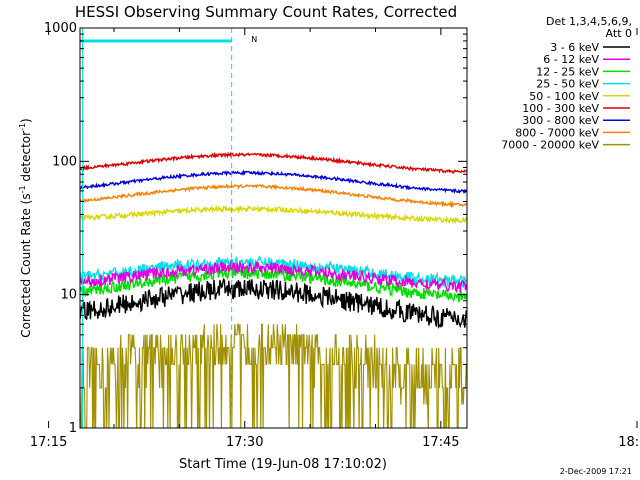  Describe the element at coordinates (560, 108) in the screenshot. I see `legend-label-6: 100 - 300 keV` at that location.